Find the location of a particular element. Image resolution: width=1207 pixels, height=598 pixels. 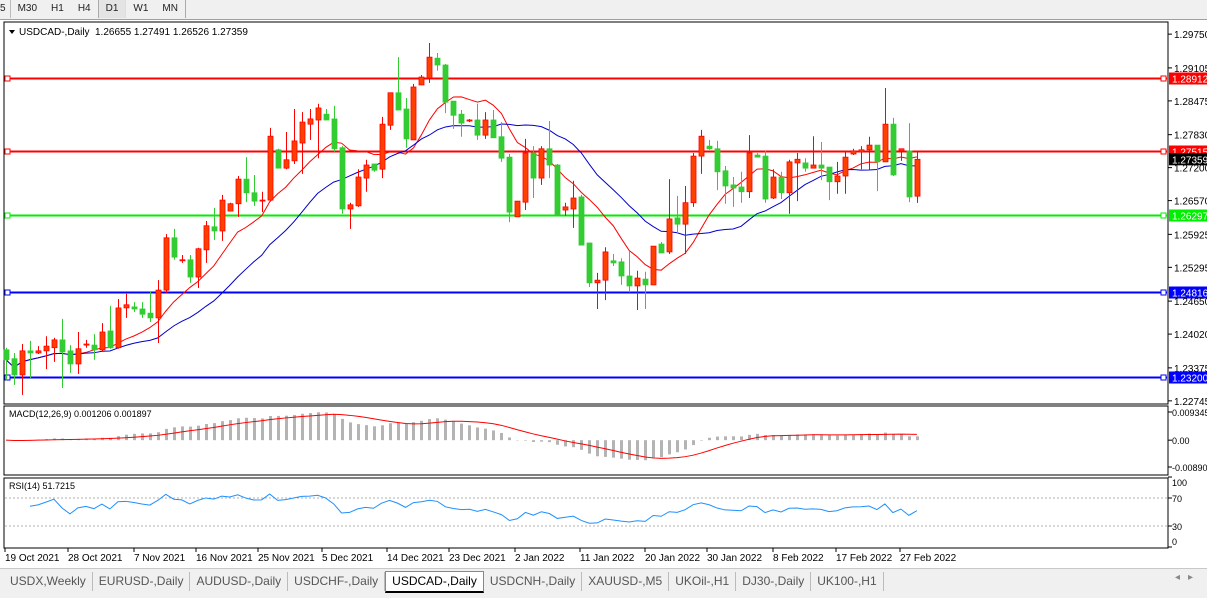

timeframe-m5: 5 is located at coordinates (3, 8).